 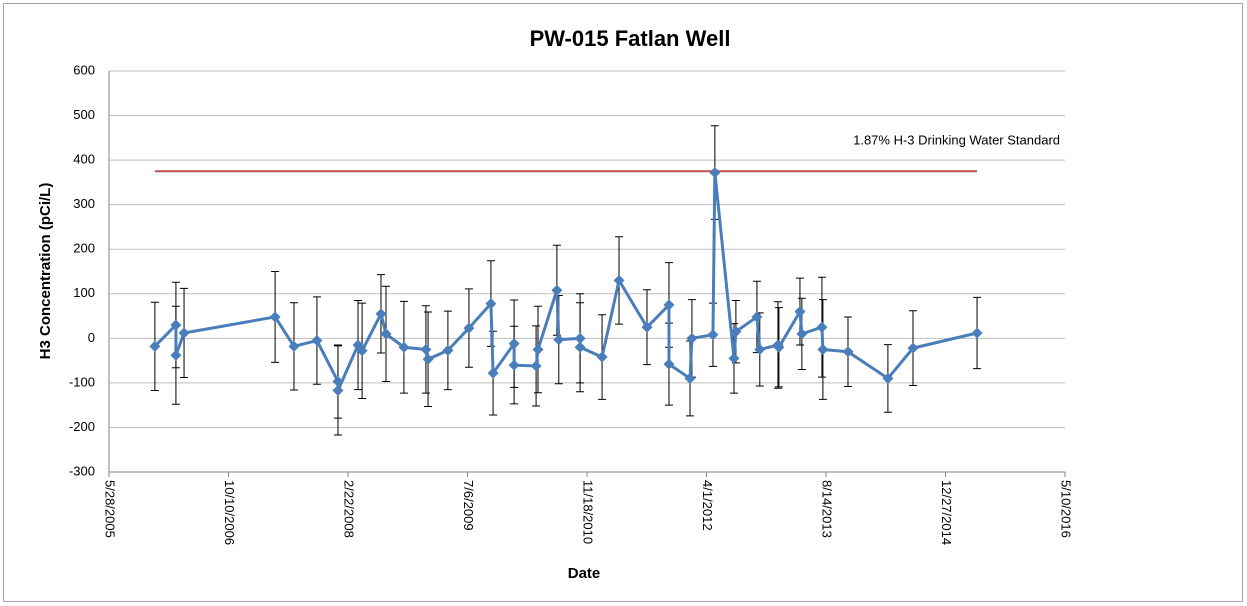 What do you see at coordinates (229, 512) in the screenshot?
I see `x-tick-label: 10/10/2006` at bounding box center [229, 512].